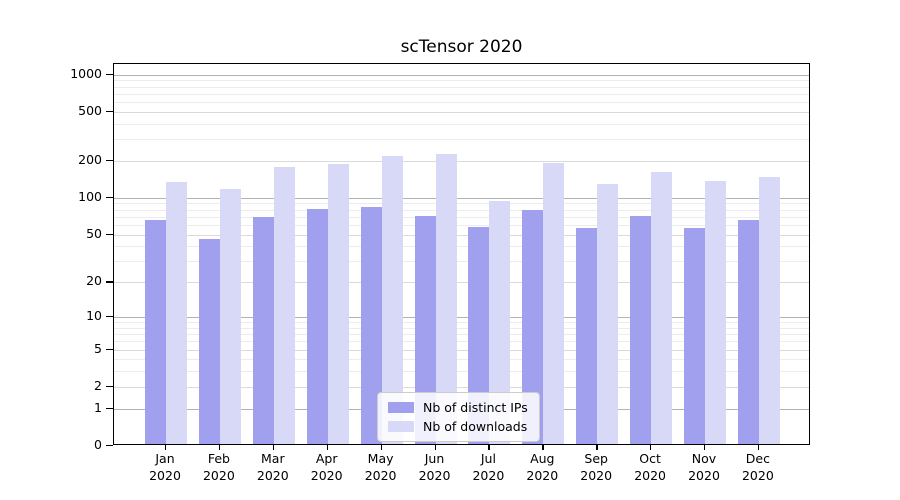 Image resolution: width=900 pixels, height=500 pixels. What do you see at coordinates (94, 316) in the screenshot?
I see `y-tick-label-10: 10` at bounding box center [94, 316].